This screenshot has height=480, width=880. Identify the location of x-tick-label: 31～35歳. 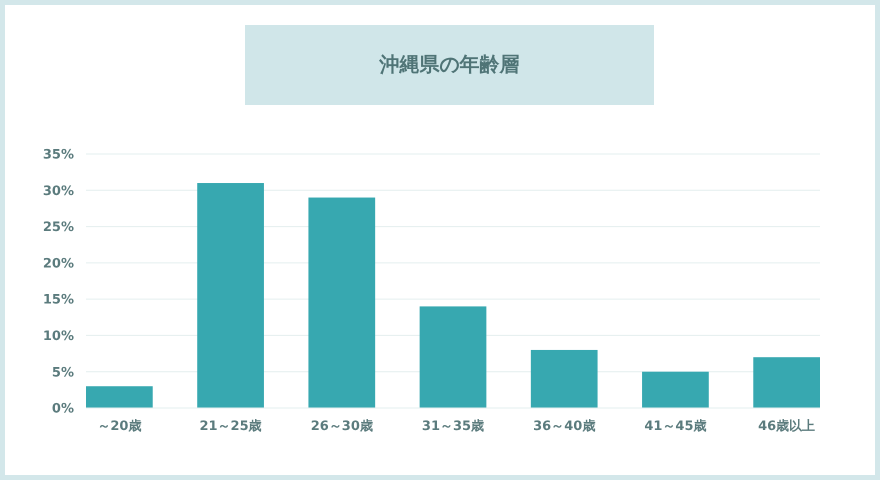
(453, 426).